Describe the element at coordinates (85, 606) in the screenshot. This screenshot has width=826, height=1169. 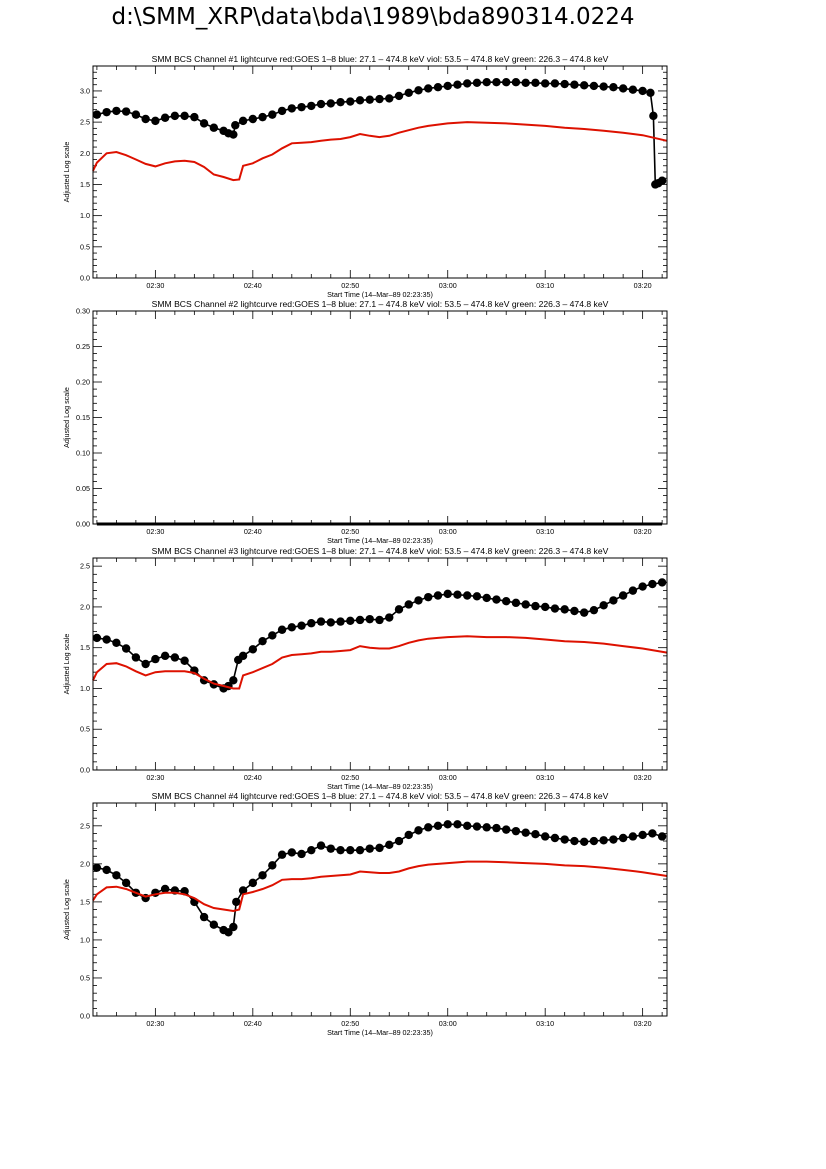
I see `y-tick-label: 2.0` at that location.